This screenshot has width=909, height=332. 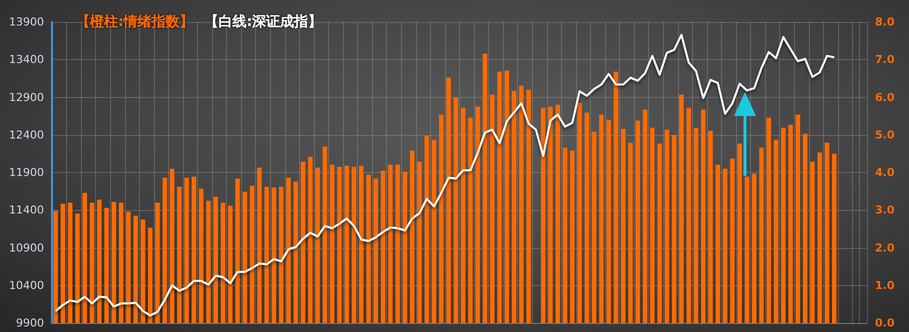 I want to click on y2-tick-label: 4.0, so click(x=885, y=172).